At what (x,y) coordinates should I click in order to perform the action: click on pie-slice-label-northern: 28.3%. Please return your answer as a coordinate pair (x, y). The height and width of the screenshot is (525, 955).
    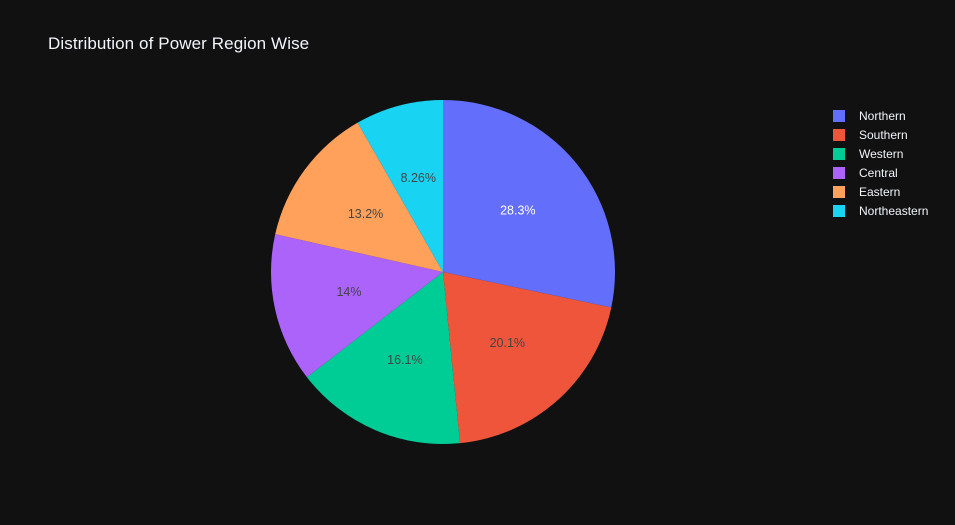
    Looking at the image, I should click on (517, 211).